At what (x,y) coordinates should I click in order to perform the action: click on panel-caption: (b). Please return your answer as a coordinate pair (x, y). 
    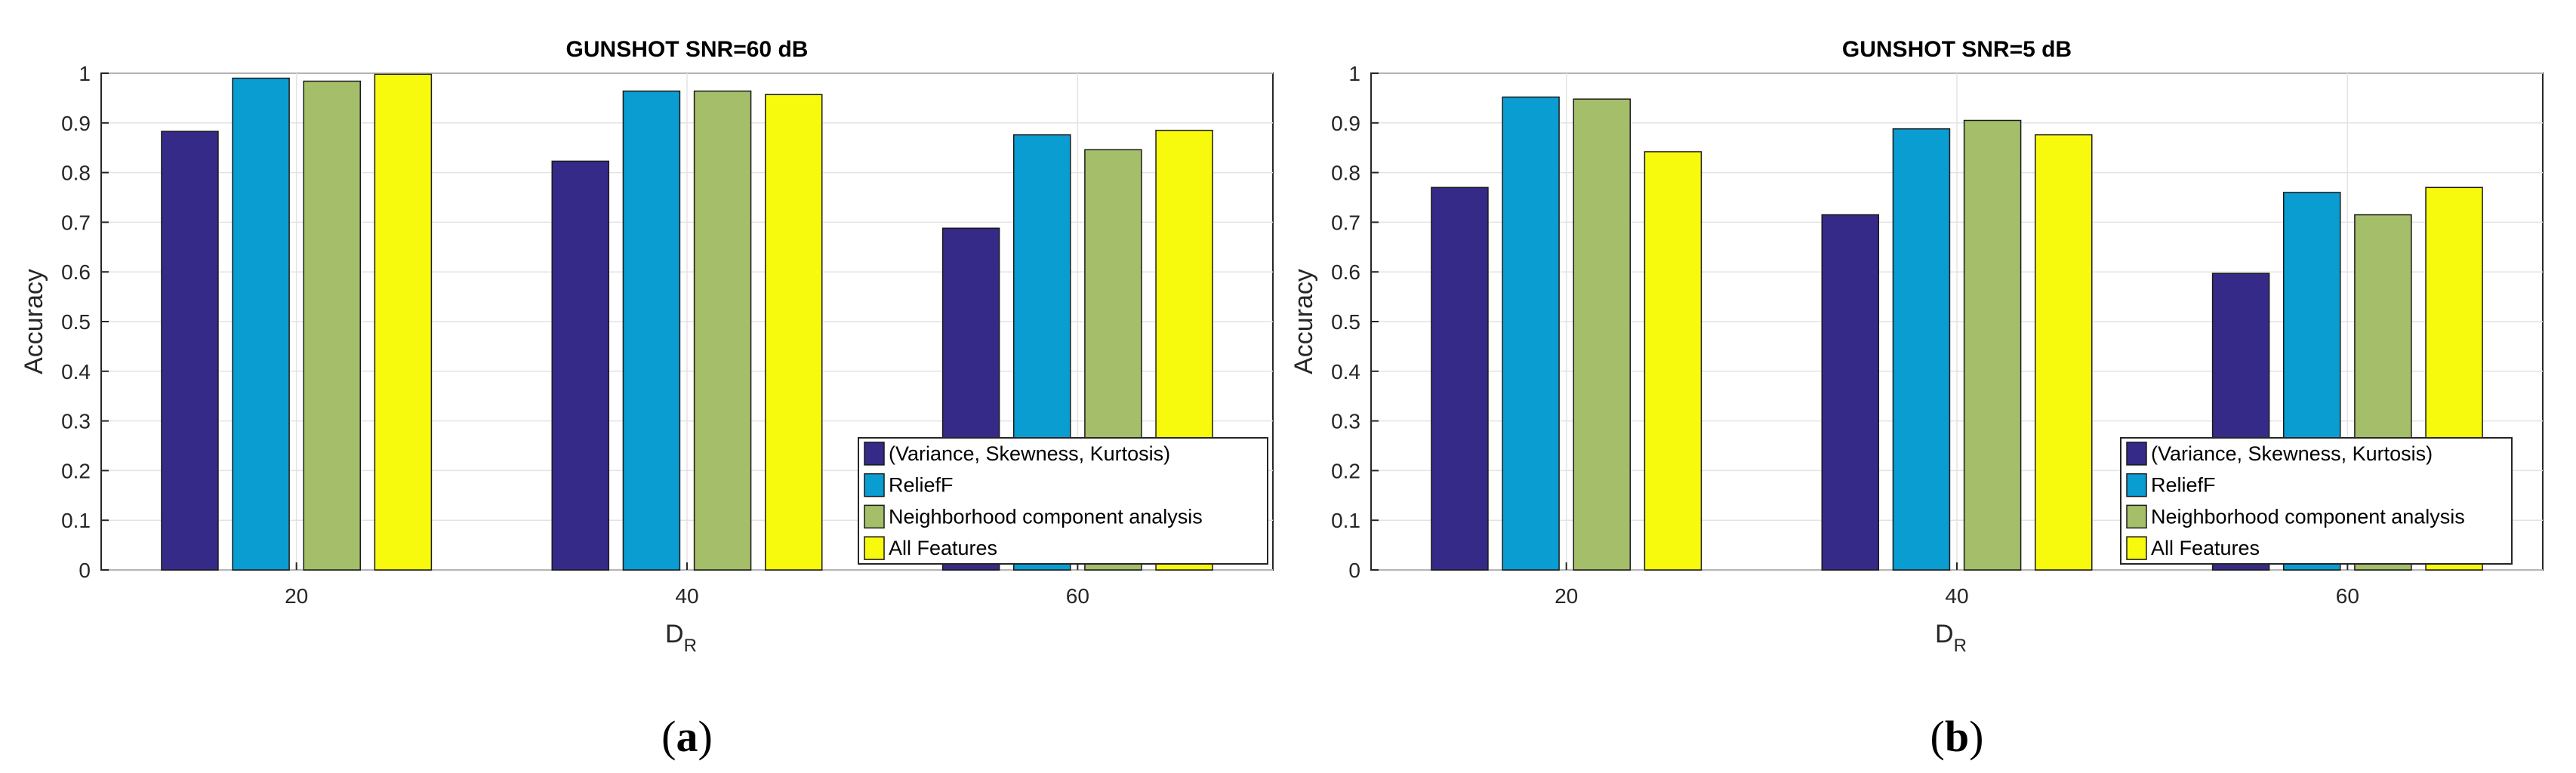
    Looking at the image, I should click on (1957, 736).